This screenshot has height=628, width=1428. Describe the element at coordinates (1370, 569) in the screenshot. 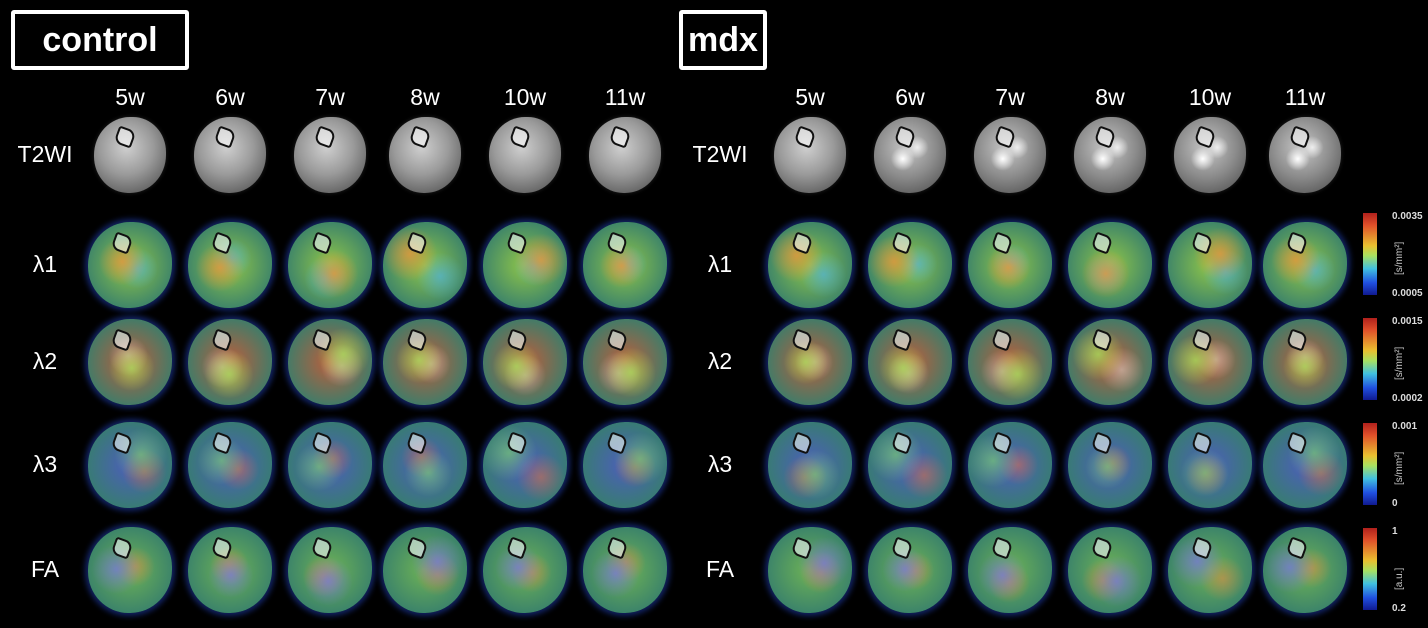

I see `colorbar` at that location.